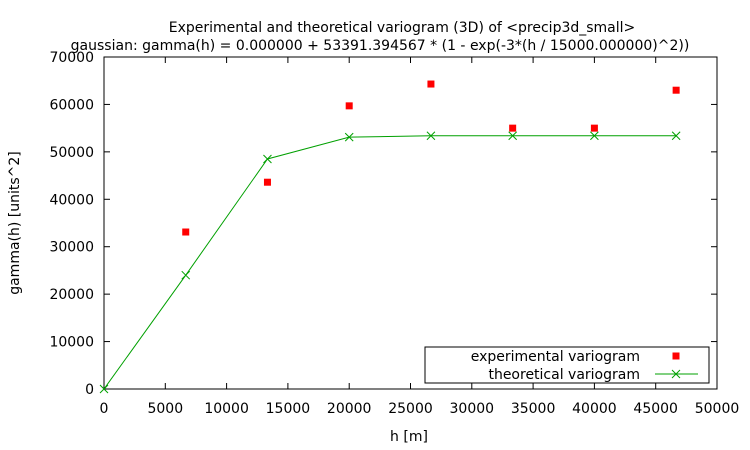 Image resolution: width=750 pixels, height=450 pixels. Describe the element at coordinates (533, 409) in the screenshot. I see `x-tick-label: 35000` at that location.